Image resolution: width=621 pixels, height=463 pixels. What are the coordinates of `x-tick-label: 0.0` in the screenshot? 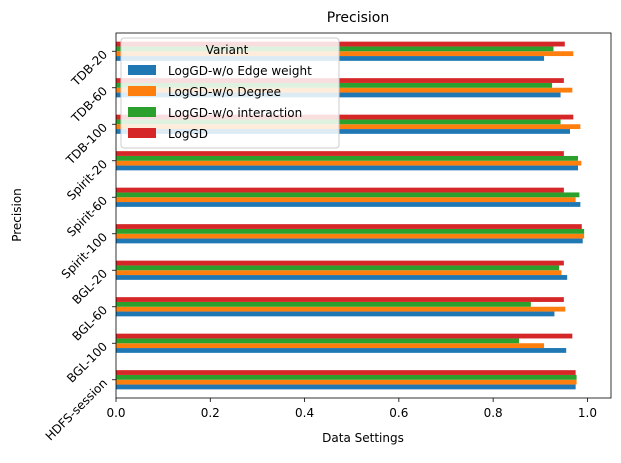 It's located at (115, 413).